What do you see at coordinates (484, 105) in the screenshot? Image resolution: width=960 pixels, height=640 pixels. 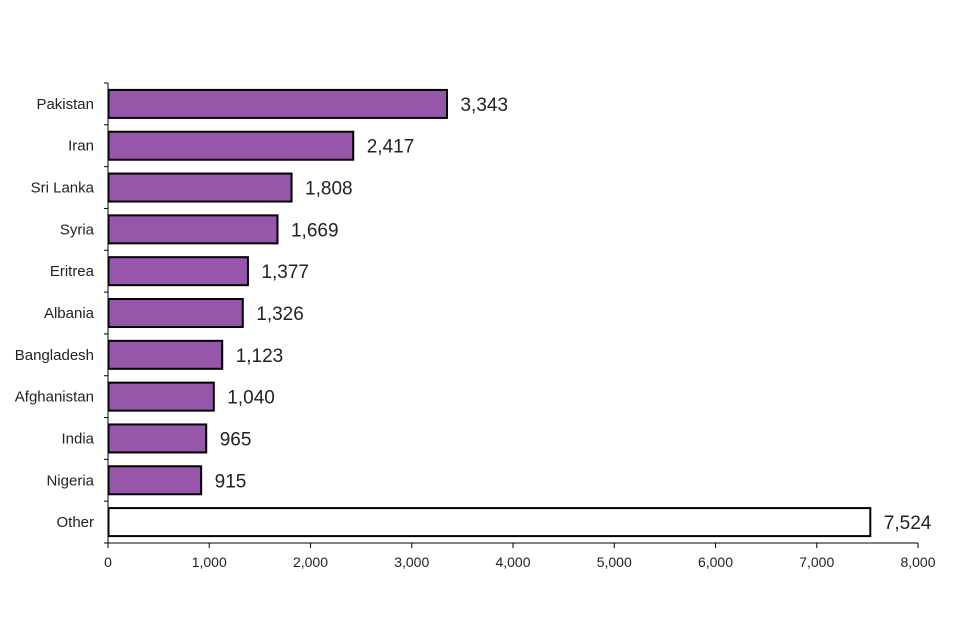 I see `value-label: 3,343` at bounding box center [484, 105].